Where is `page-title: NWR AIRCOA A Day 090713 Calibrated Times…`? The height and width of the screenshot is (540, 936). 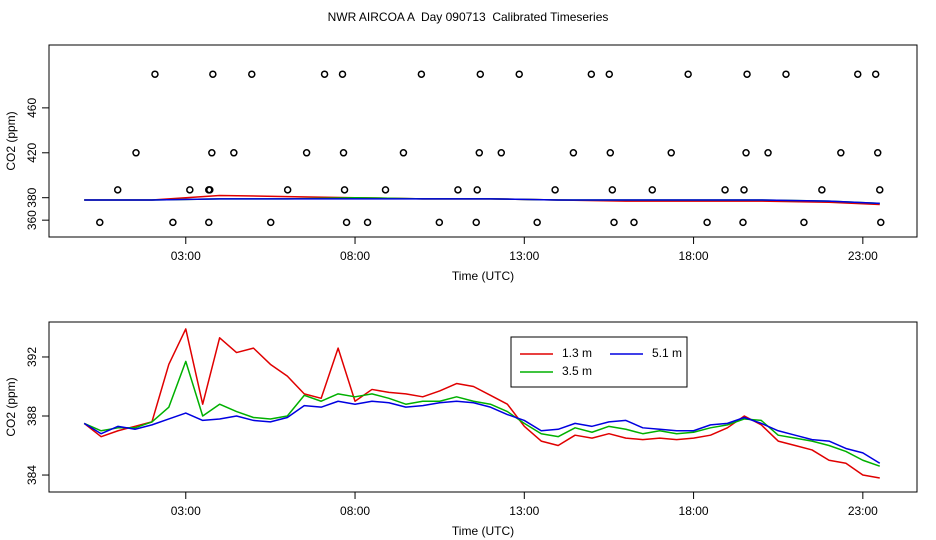
page-title: NWR AIRCOA A Day 090713 Calibrated Times… is located at coordinates (468, 17).